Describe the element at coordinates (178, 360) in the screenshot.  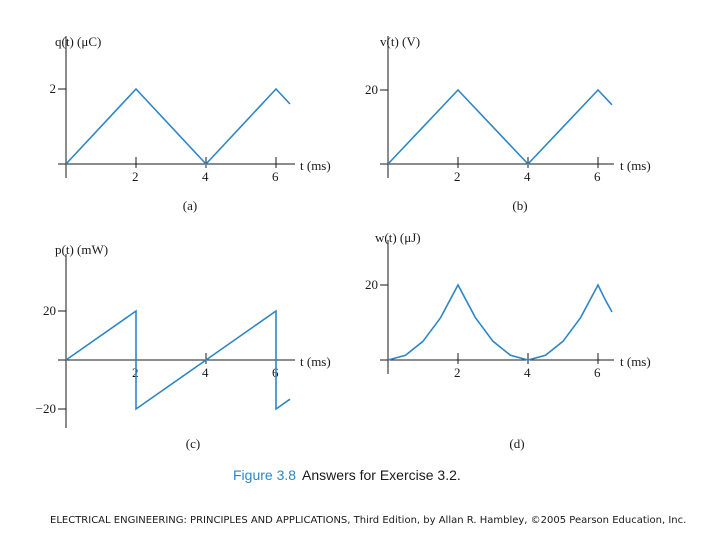
I see `series-line-p` at that location.